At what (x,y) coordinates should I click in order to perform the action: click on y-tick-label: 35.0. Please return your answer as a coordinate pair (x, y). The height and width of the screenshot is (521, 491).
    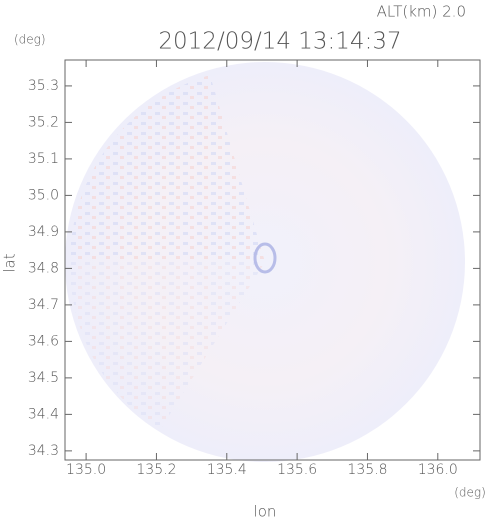
    Looking at the image, I should click on (43, 195).